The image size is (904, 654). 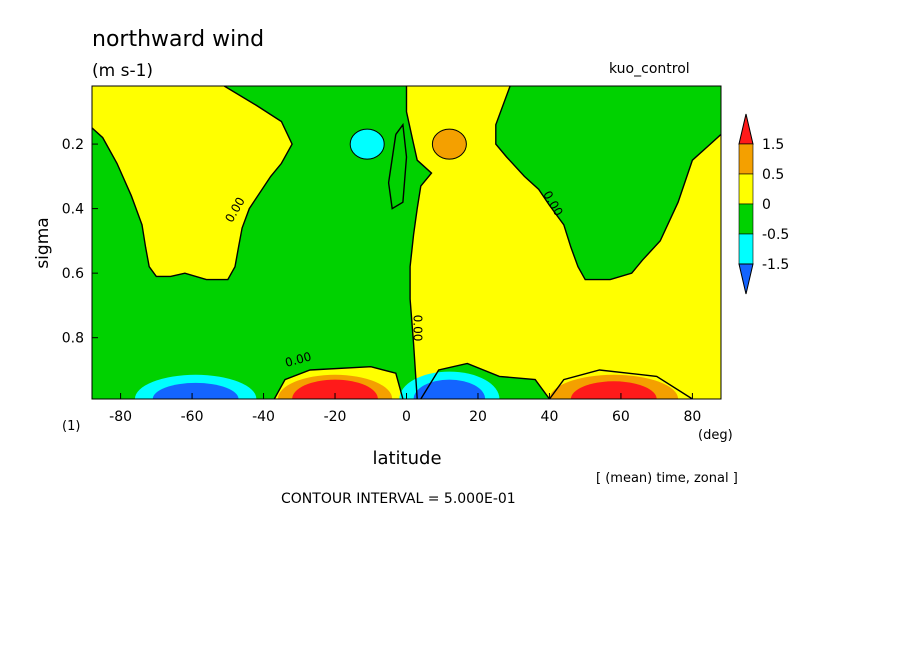 I want to click on colorbar-label-2: 0, so click(x=766, y=205).